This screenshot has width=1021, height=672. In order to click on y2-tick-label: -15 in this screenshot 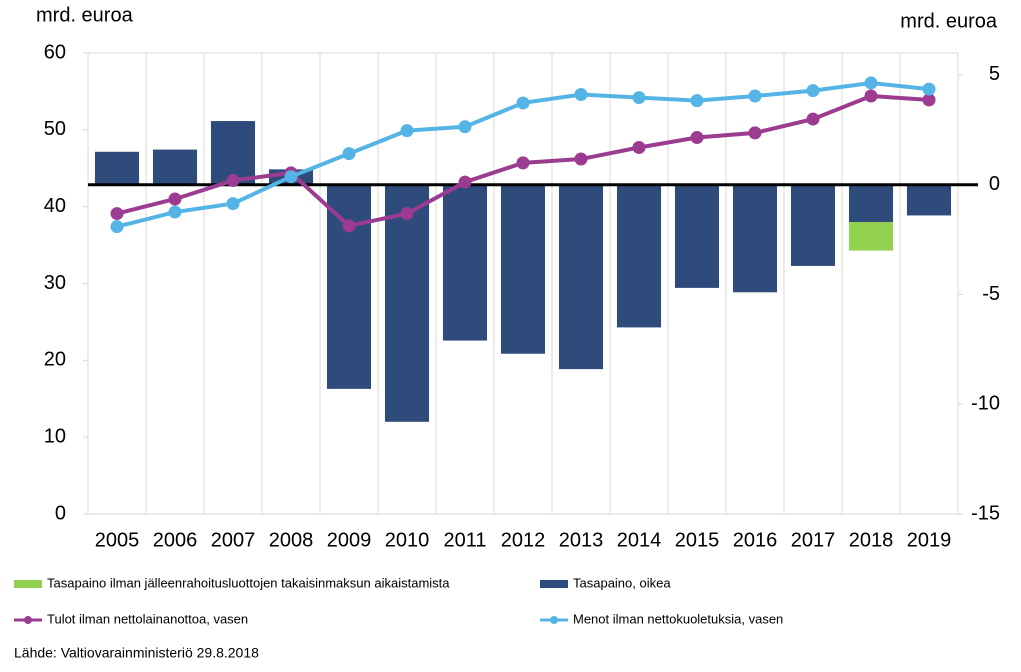, I will do `click(985, 513)`.